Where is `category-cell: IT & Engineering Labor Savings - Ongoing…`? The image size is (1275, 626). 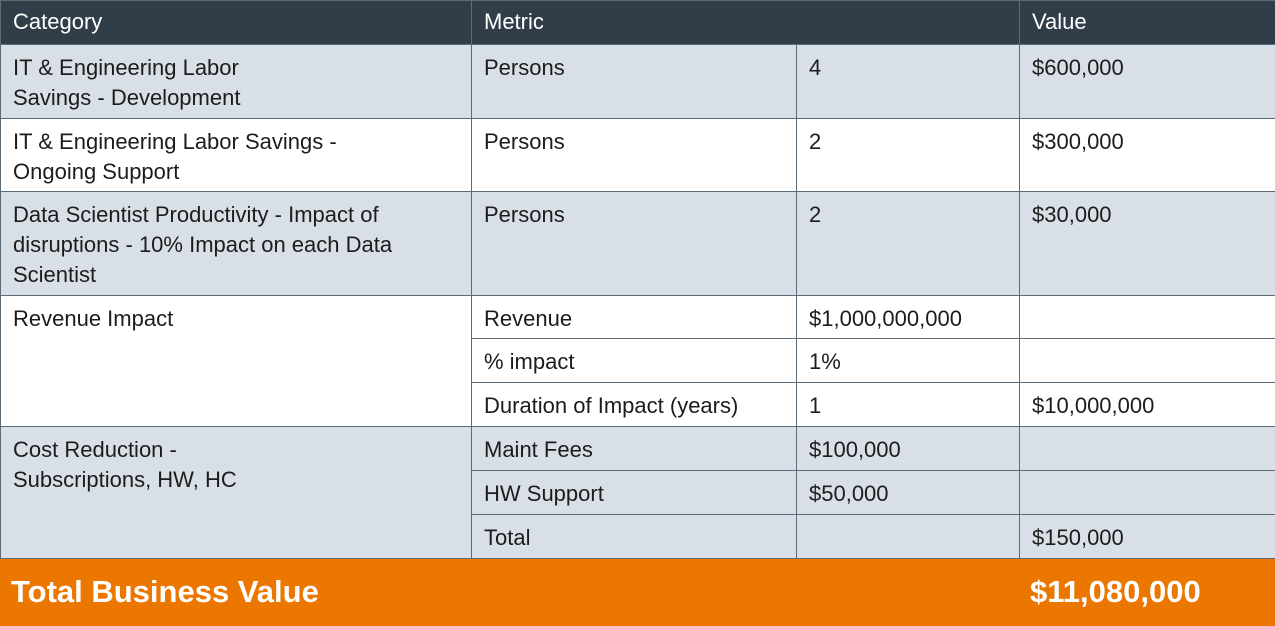 category-cell: IT & Engineering Labor Savings - Ongoing… is located at coordinates (236, 155).